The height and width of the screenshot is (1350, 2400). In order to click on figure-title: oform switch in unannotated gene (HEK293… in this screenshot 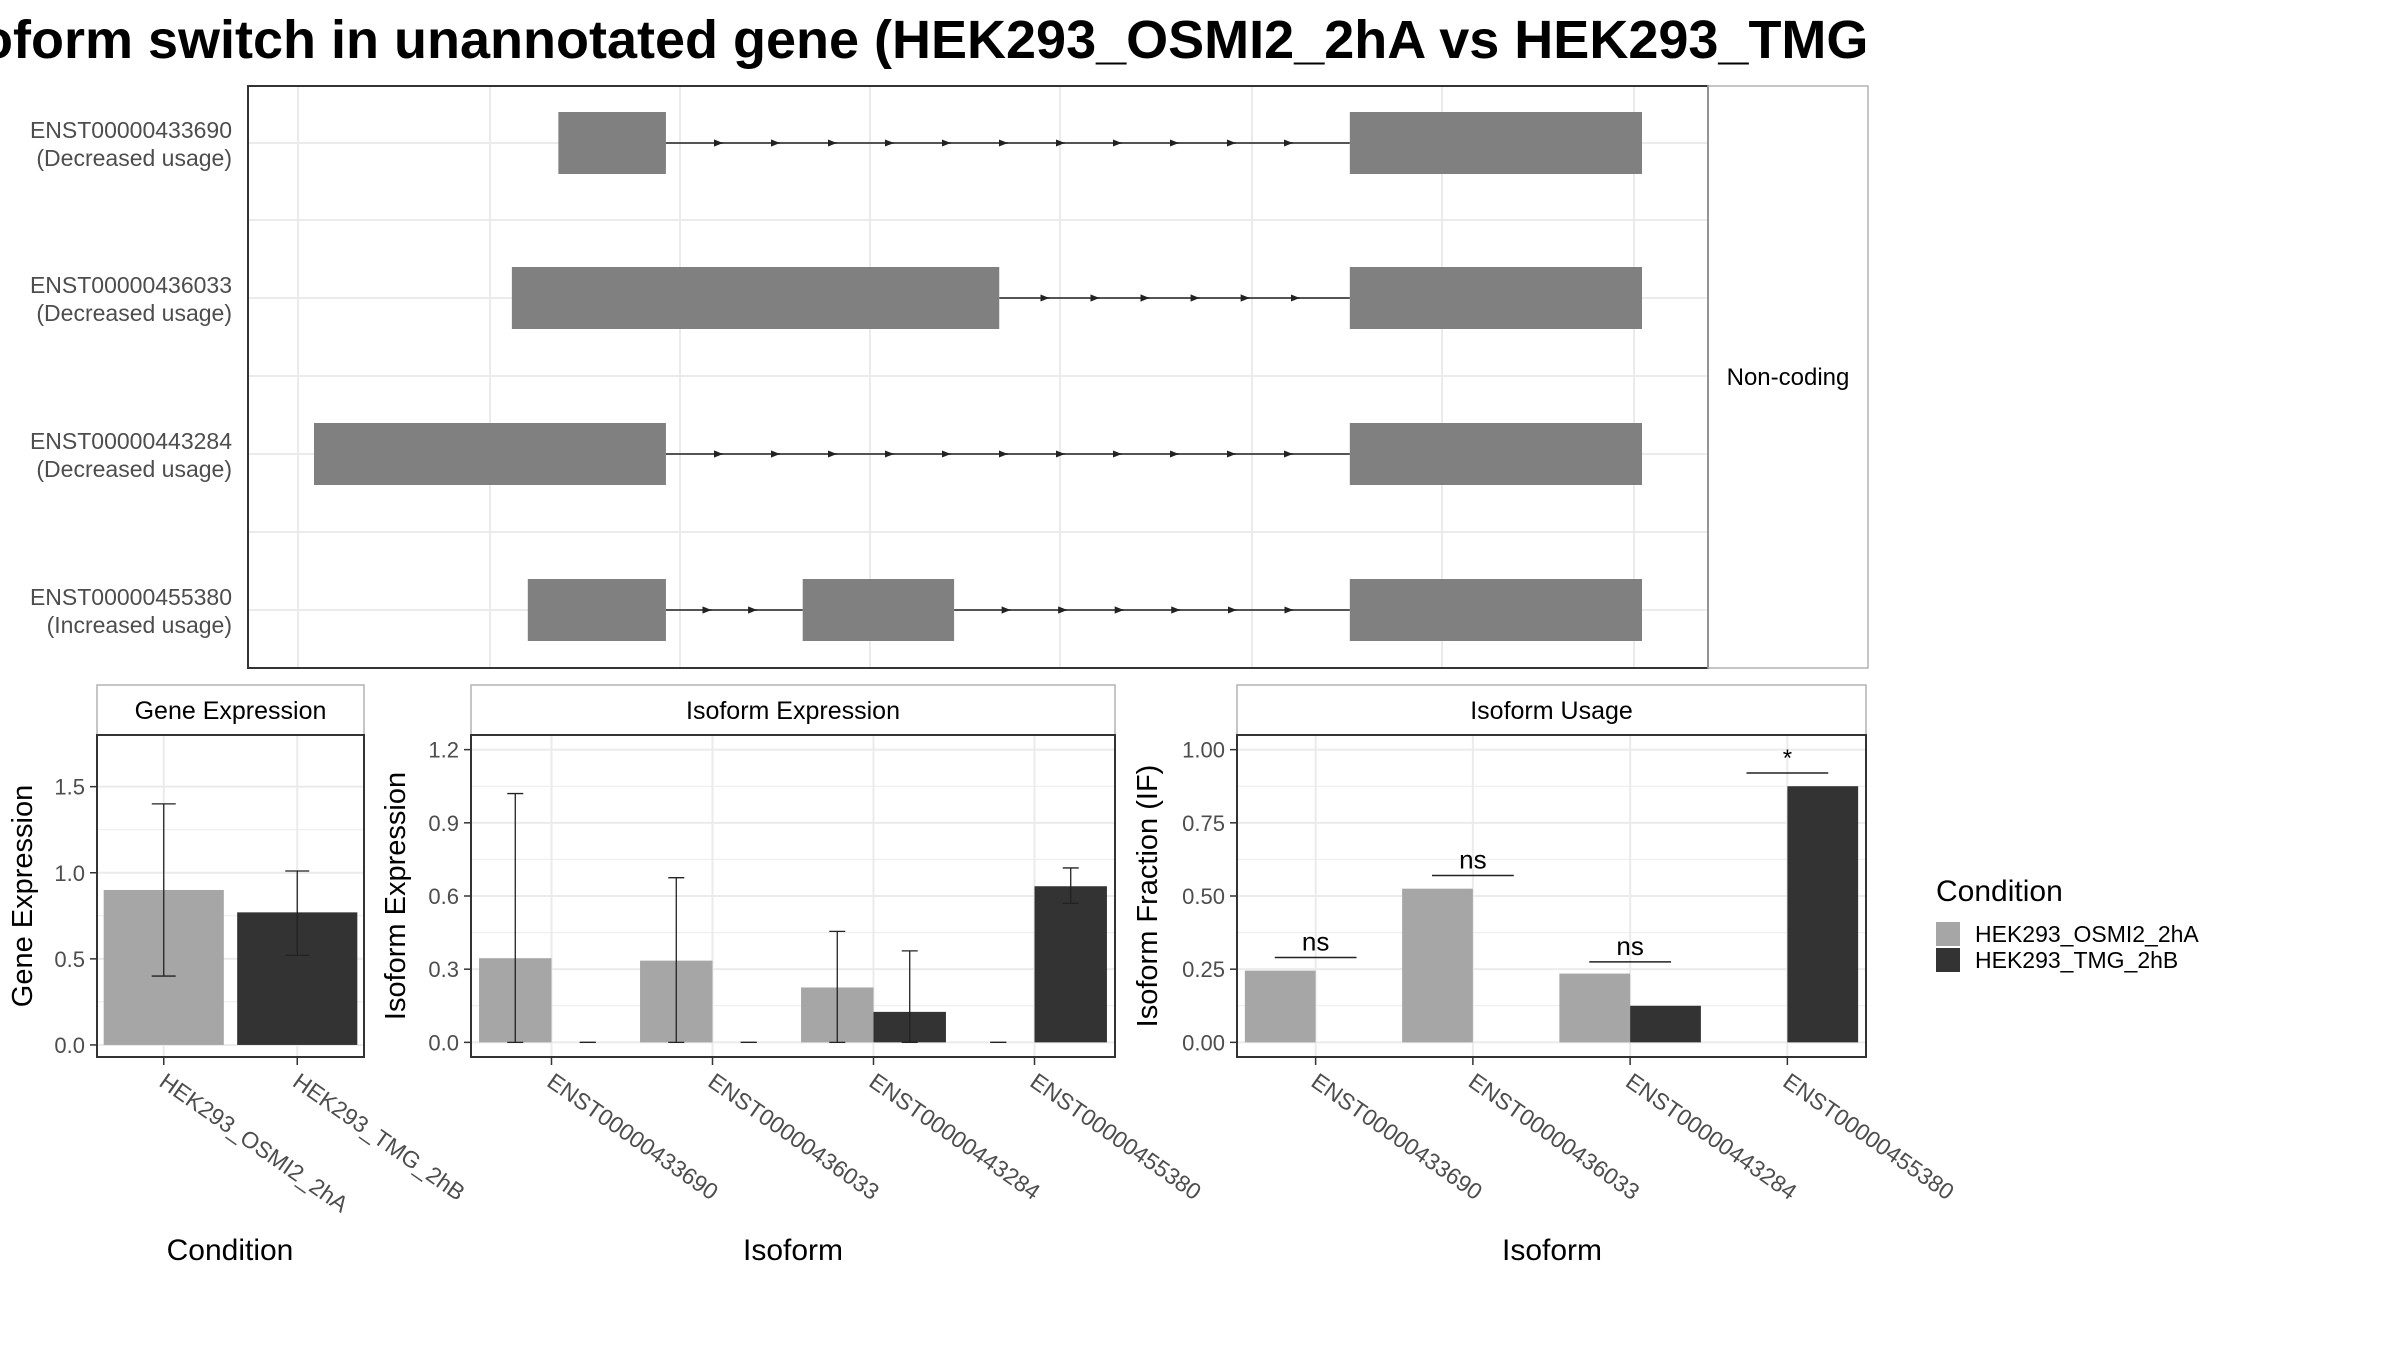, I will do `click(934, 40)`.